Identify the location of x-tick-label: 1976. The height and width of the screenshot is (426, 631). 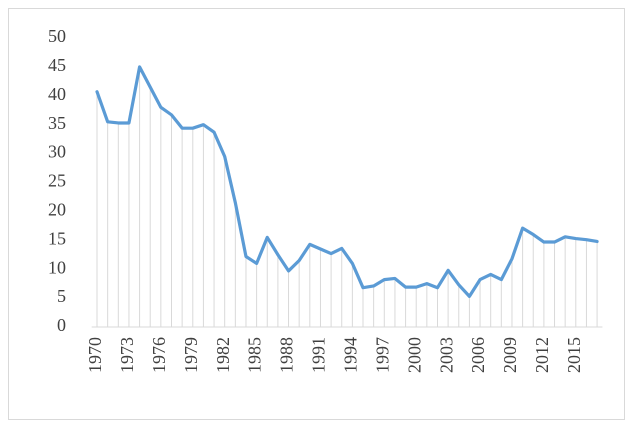
(159, 355).